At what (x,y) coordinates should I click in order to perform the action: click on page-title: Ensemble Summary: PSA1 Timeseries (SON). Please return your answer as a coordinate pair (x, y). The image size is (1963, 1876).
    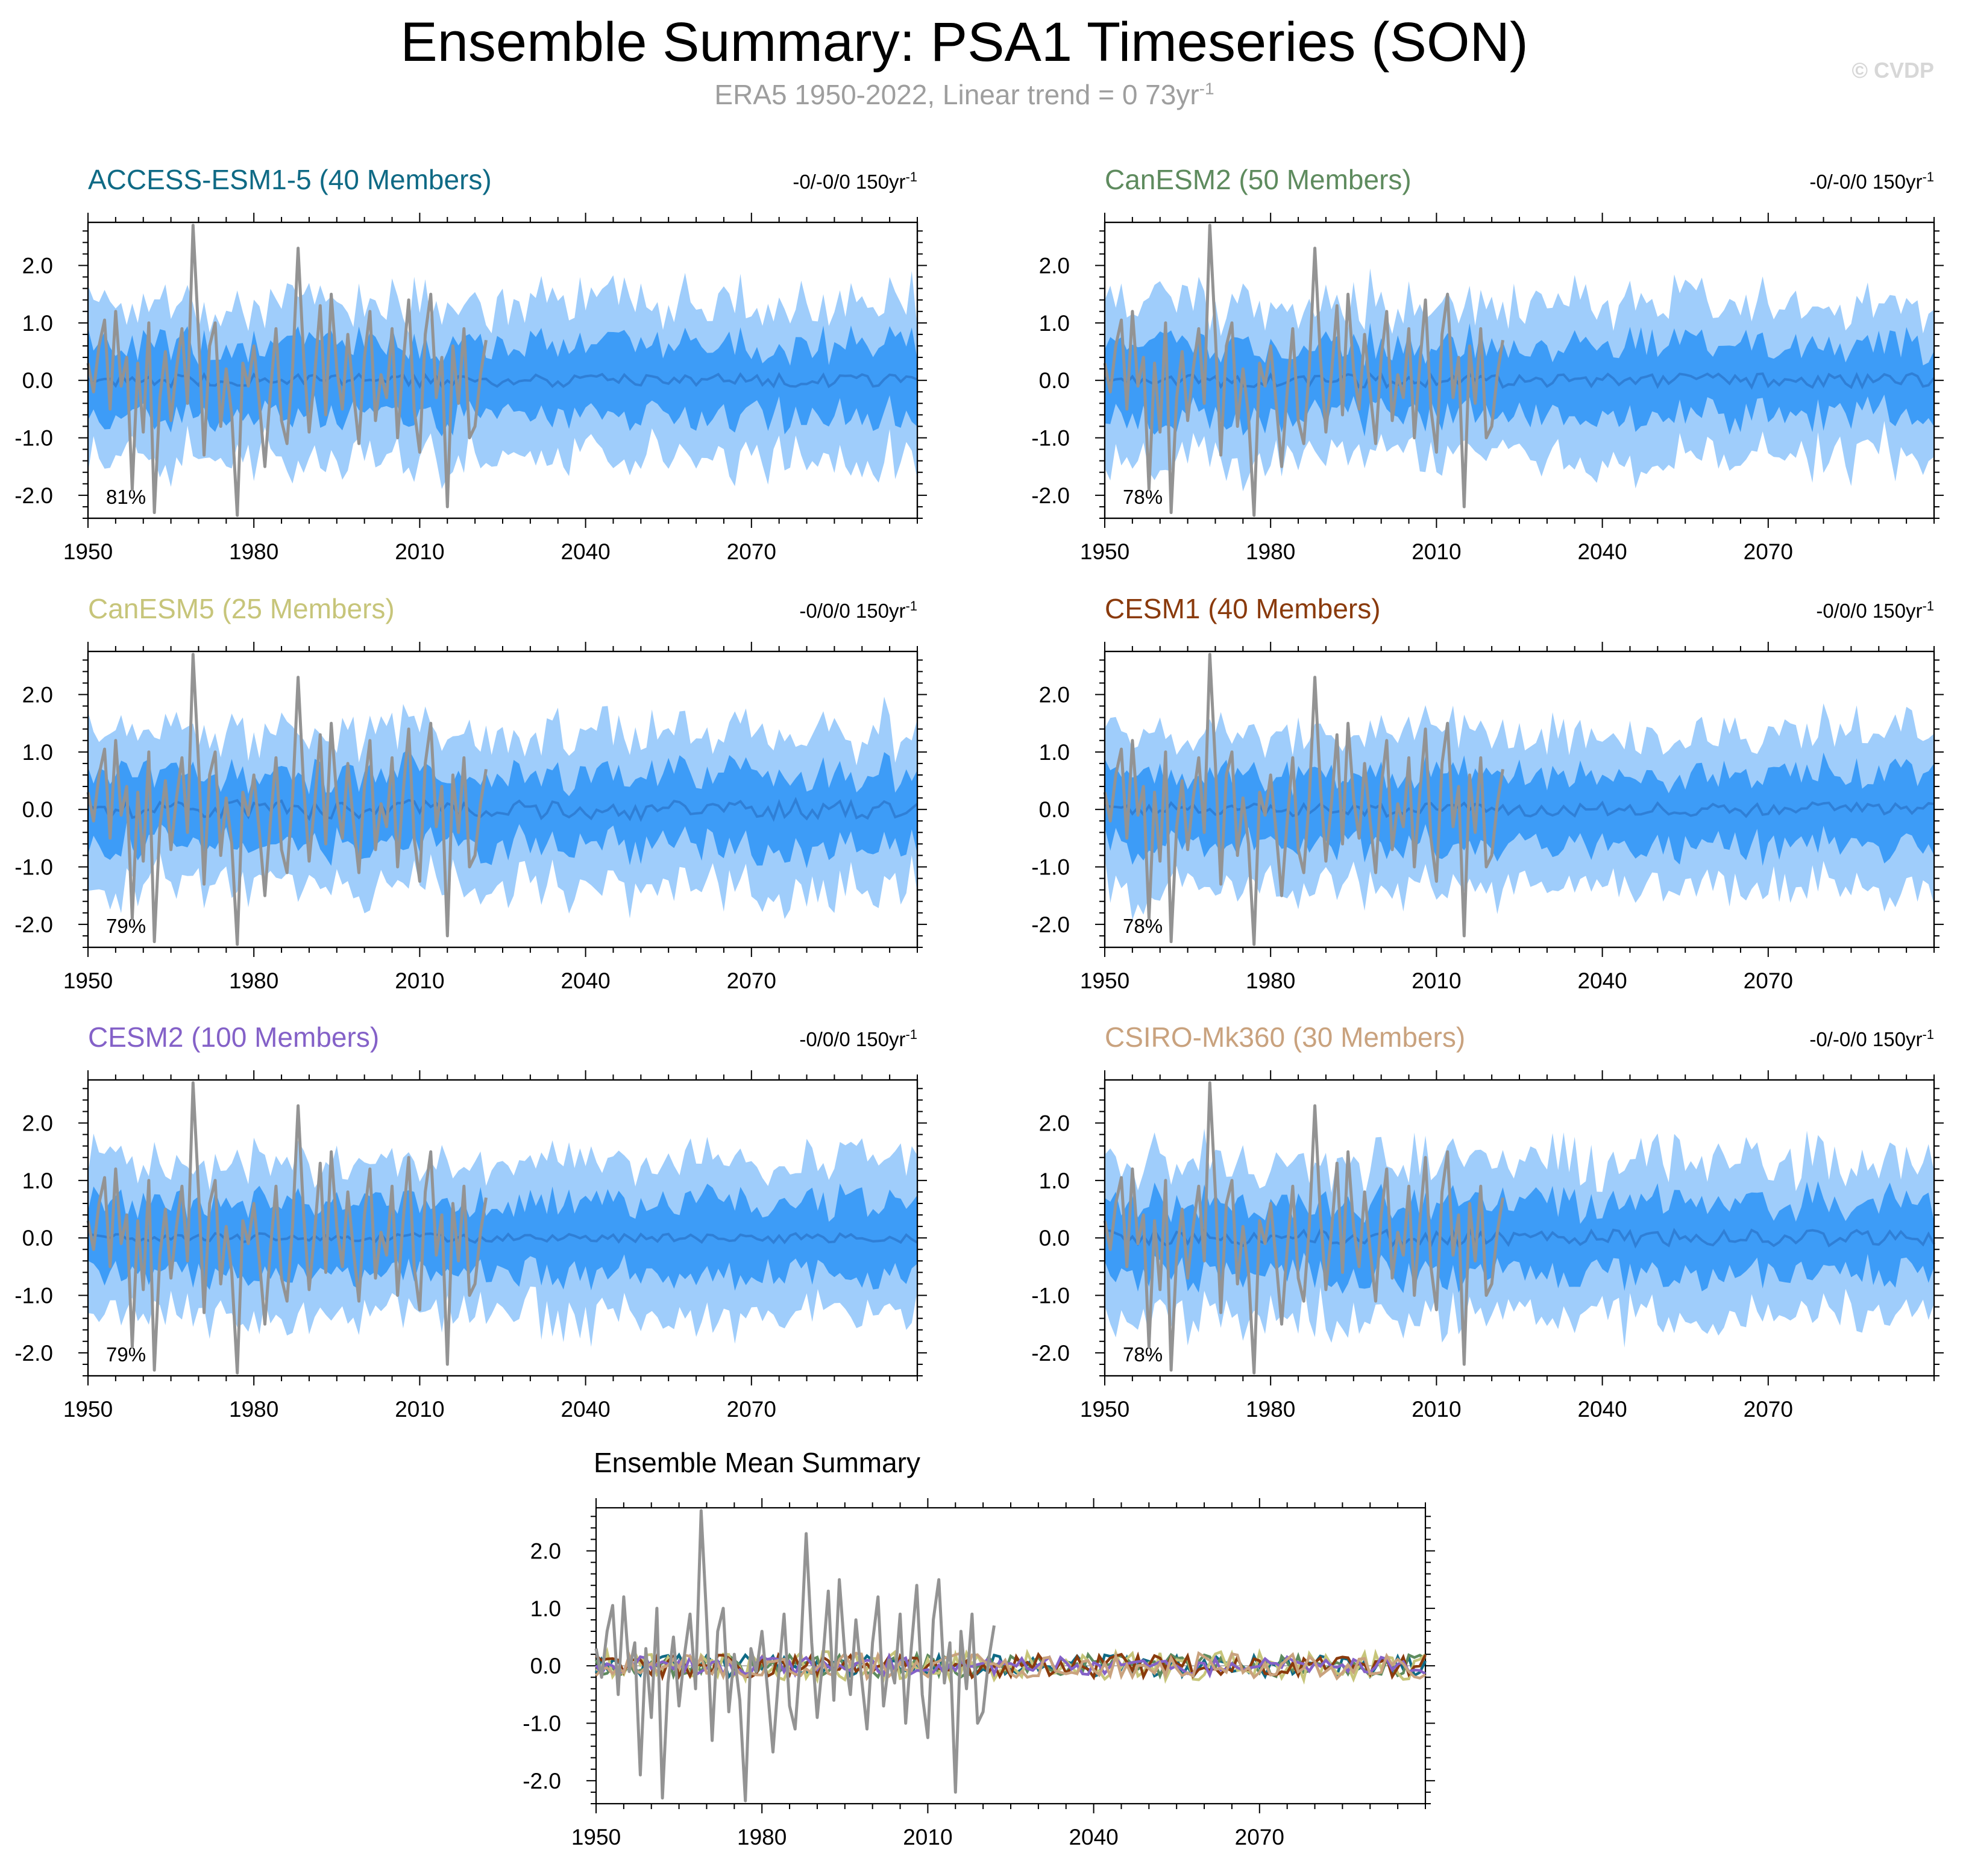
    Looking at the image, I should click on (964, 42).